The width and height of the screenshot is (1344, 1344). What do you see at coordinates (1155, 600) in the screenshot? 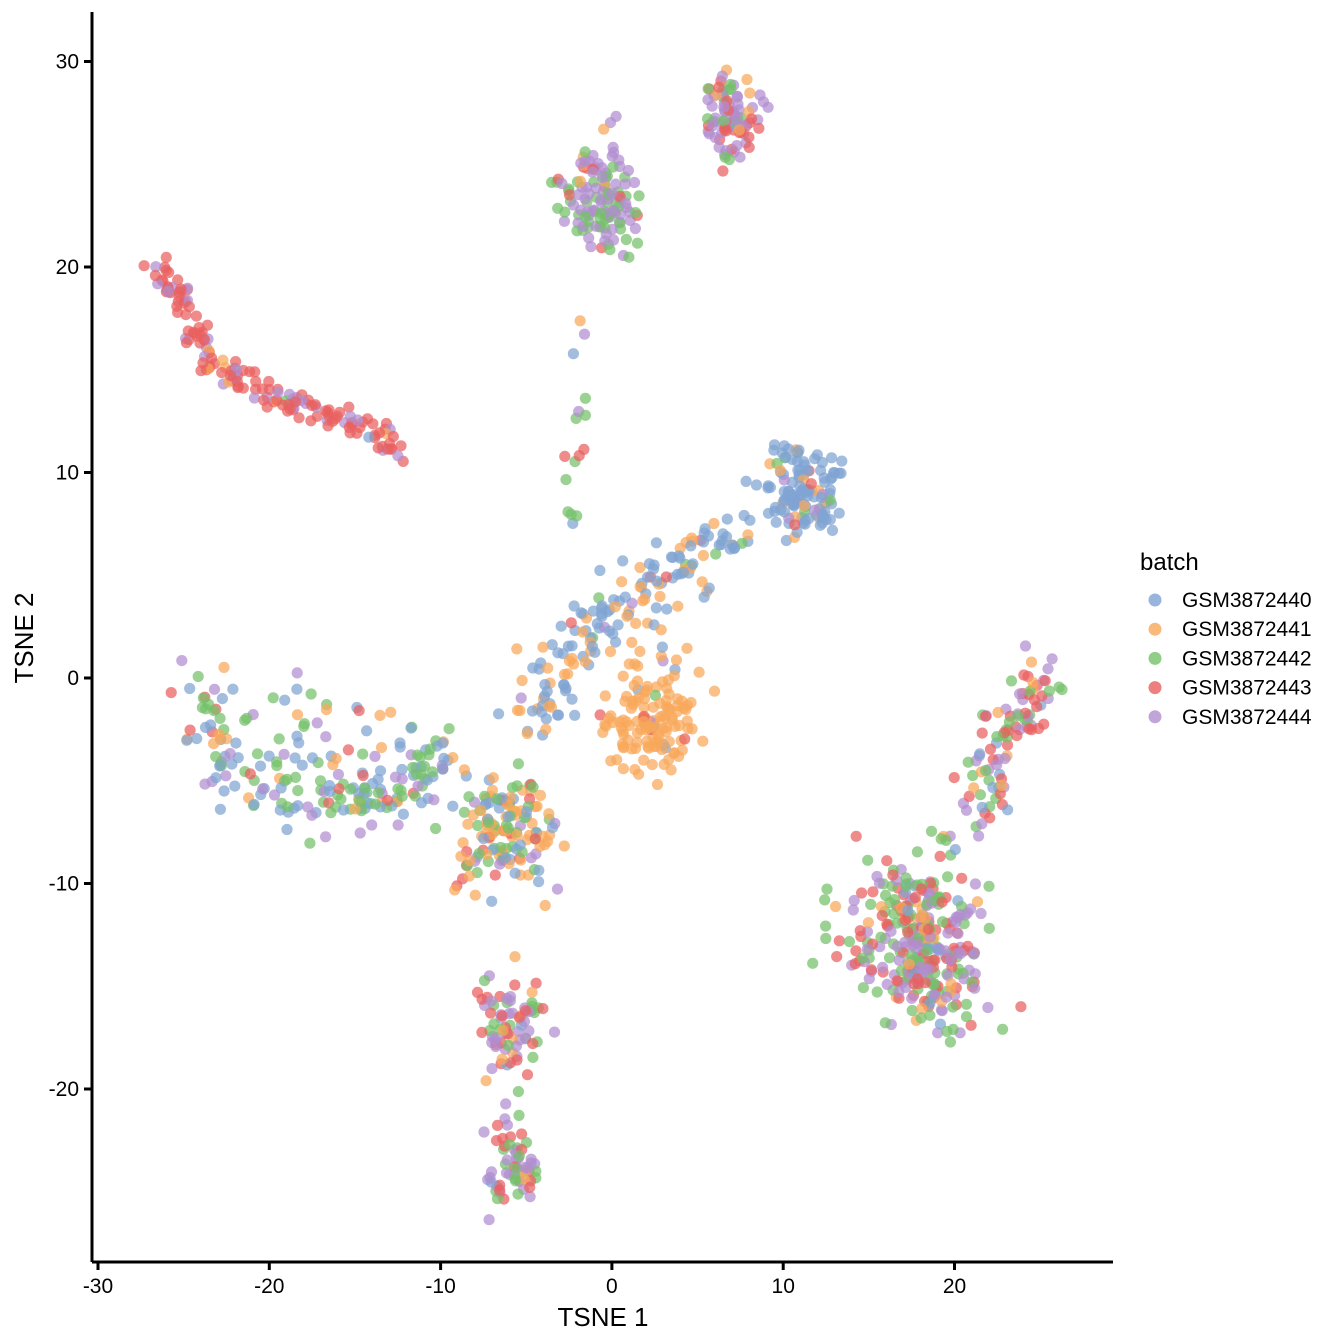
I see `legend-key` at bounding box center [1155, 600].